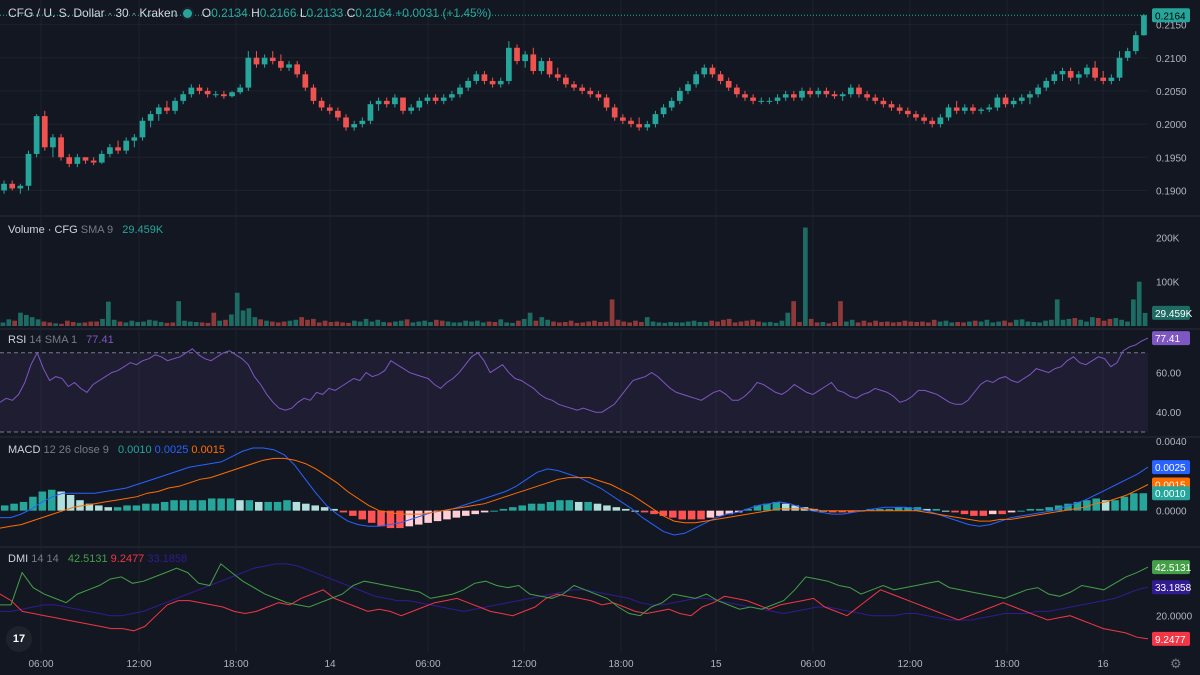 This screenshot has height=675, width=1200. Describe the element at coordinates (188, 13) in the screenshot. I see `visibility-eye-icon` at that location.